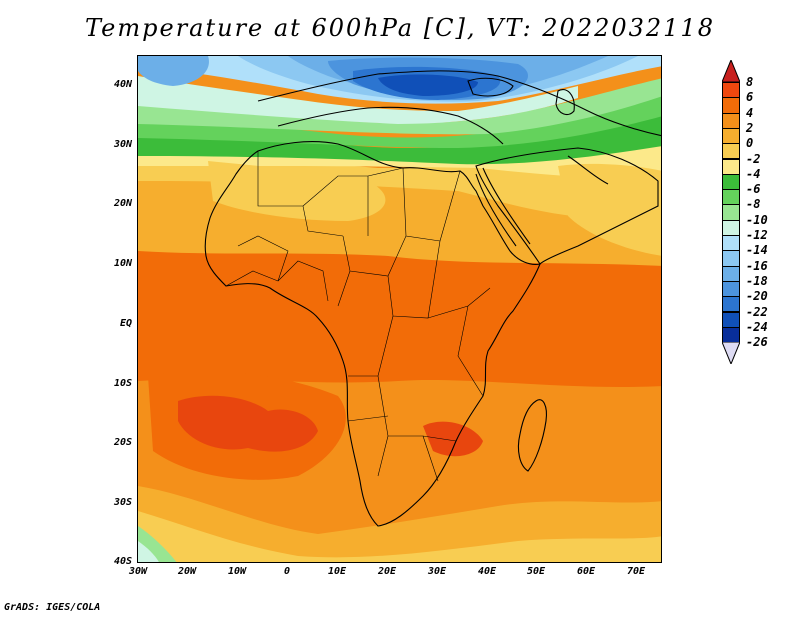 This screenshot has width=800, height=618. I want to click on field-southwest-cyan, so click(148, 551).